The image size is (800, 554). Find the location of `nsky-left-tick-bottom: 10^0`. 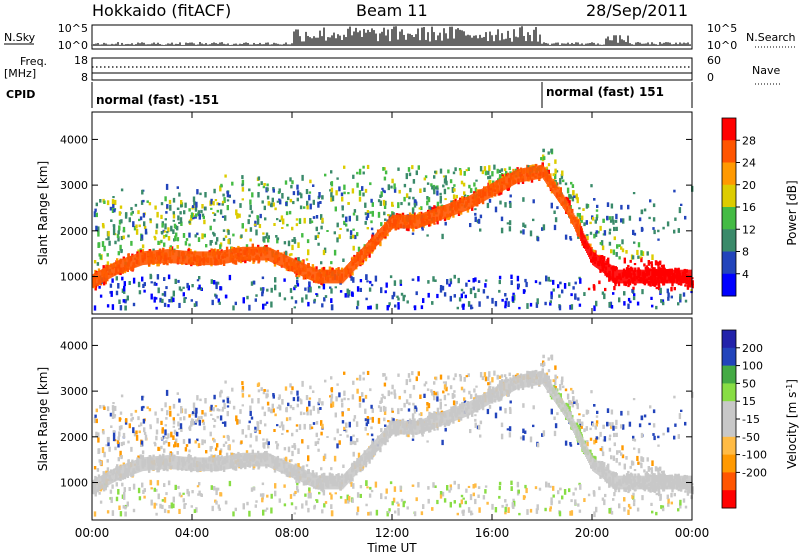

nsky-left-tick-bottom: 10^0 is located at coordinates (73, 45).